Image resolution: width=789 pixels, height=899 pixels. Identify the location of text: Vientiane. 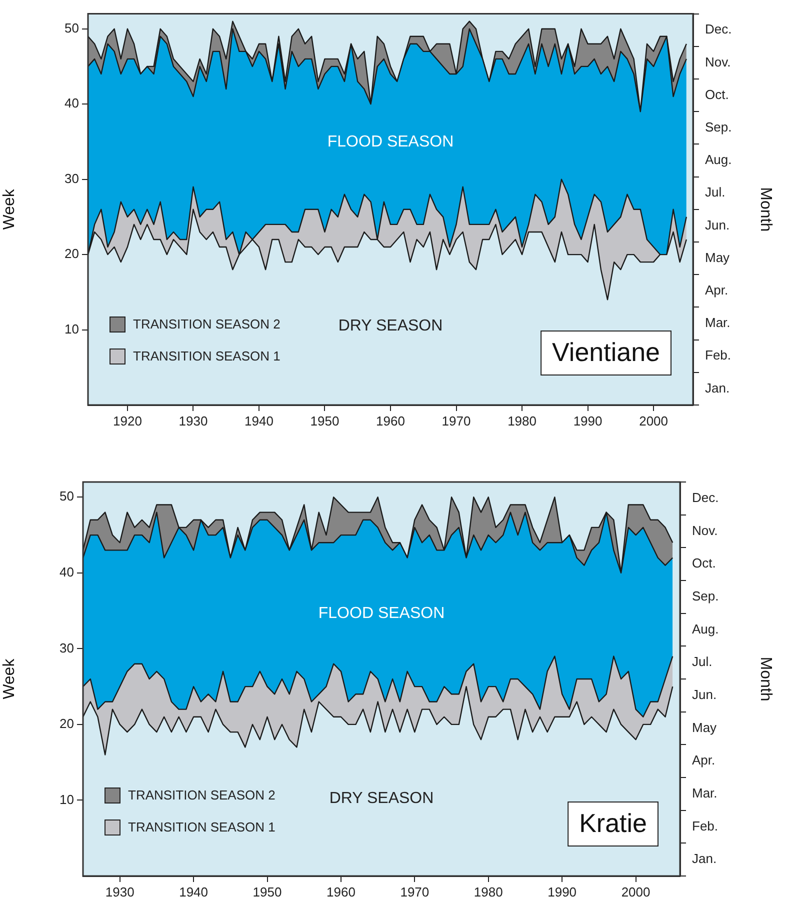
(606, 352).